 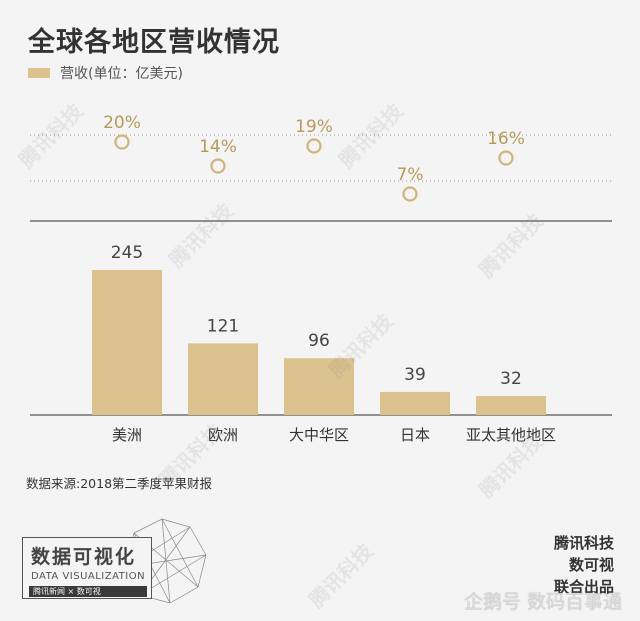 What do you see at coordinates (591, 565) in the screenshot?
I see `credit-line: 数可视` at bounding box center [591, 565].